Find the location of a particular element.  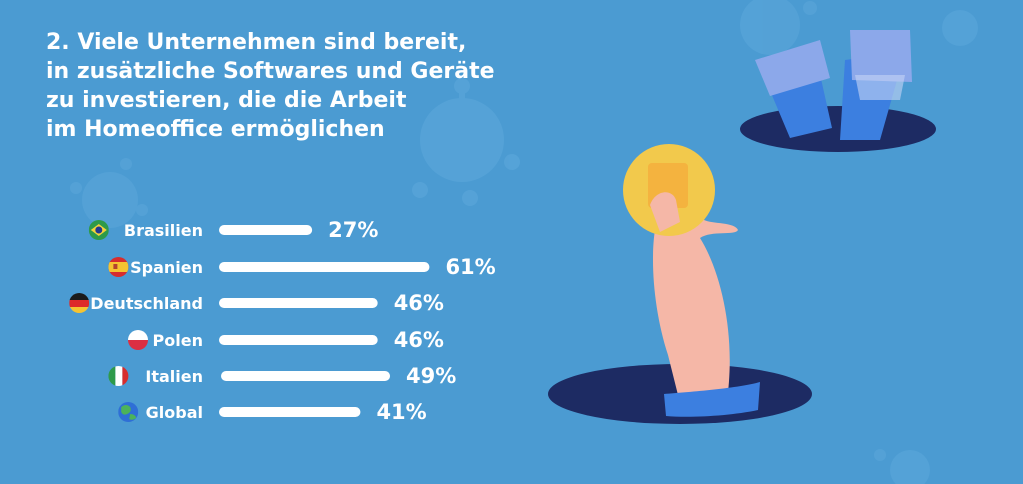

category-label: Spanien is located at coordinates (166, 267).